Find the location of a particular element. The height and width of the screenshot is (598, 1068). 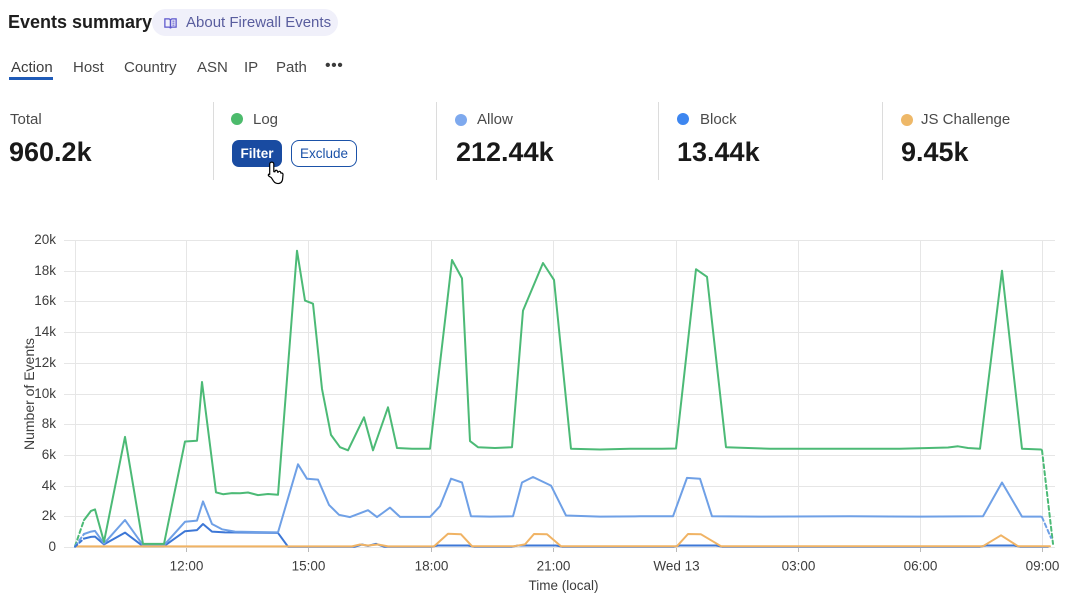

svg-text: 2k is located at coordinates (49, 515).